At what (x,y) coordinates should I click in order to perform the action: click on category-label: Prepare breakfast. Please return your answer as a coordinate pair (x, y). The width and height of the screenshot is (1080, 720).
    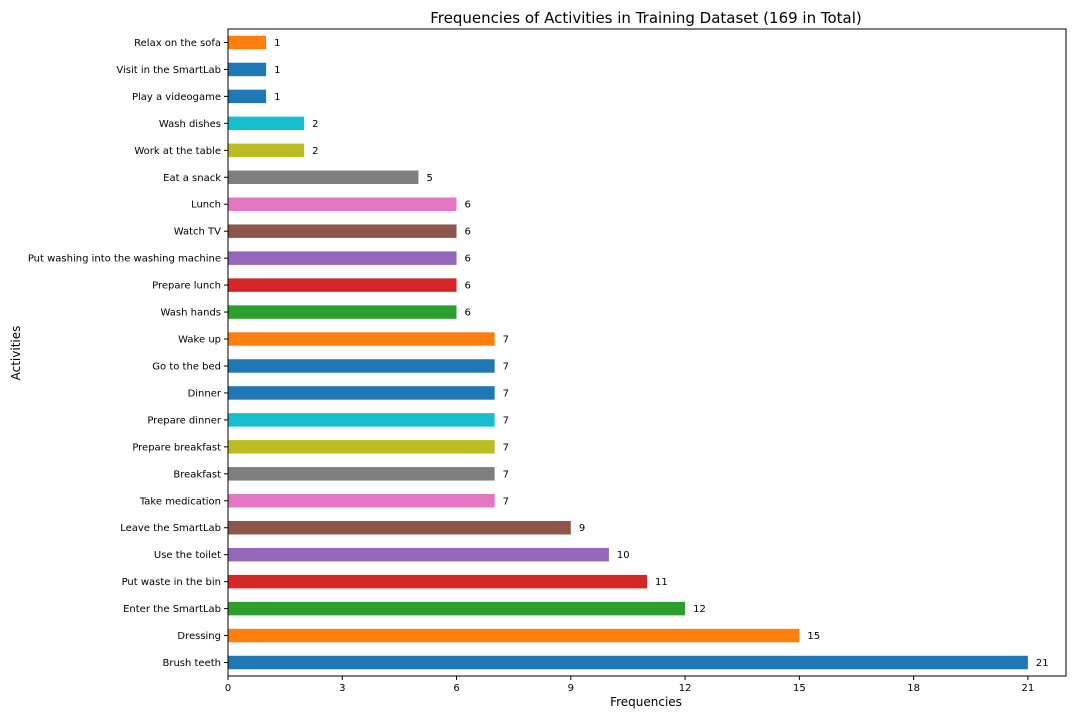
    Looking at the image, I should click on (176, 447).